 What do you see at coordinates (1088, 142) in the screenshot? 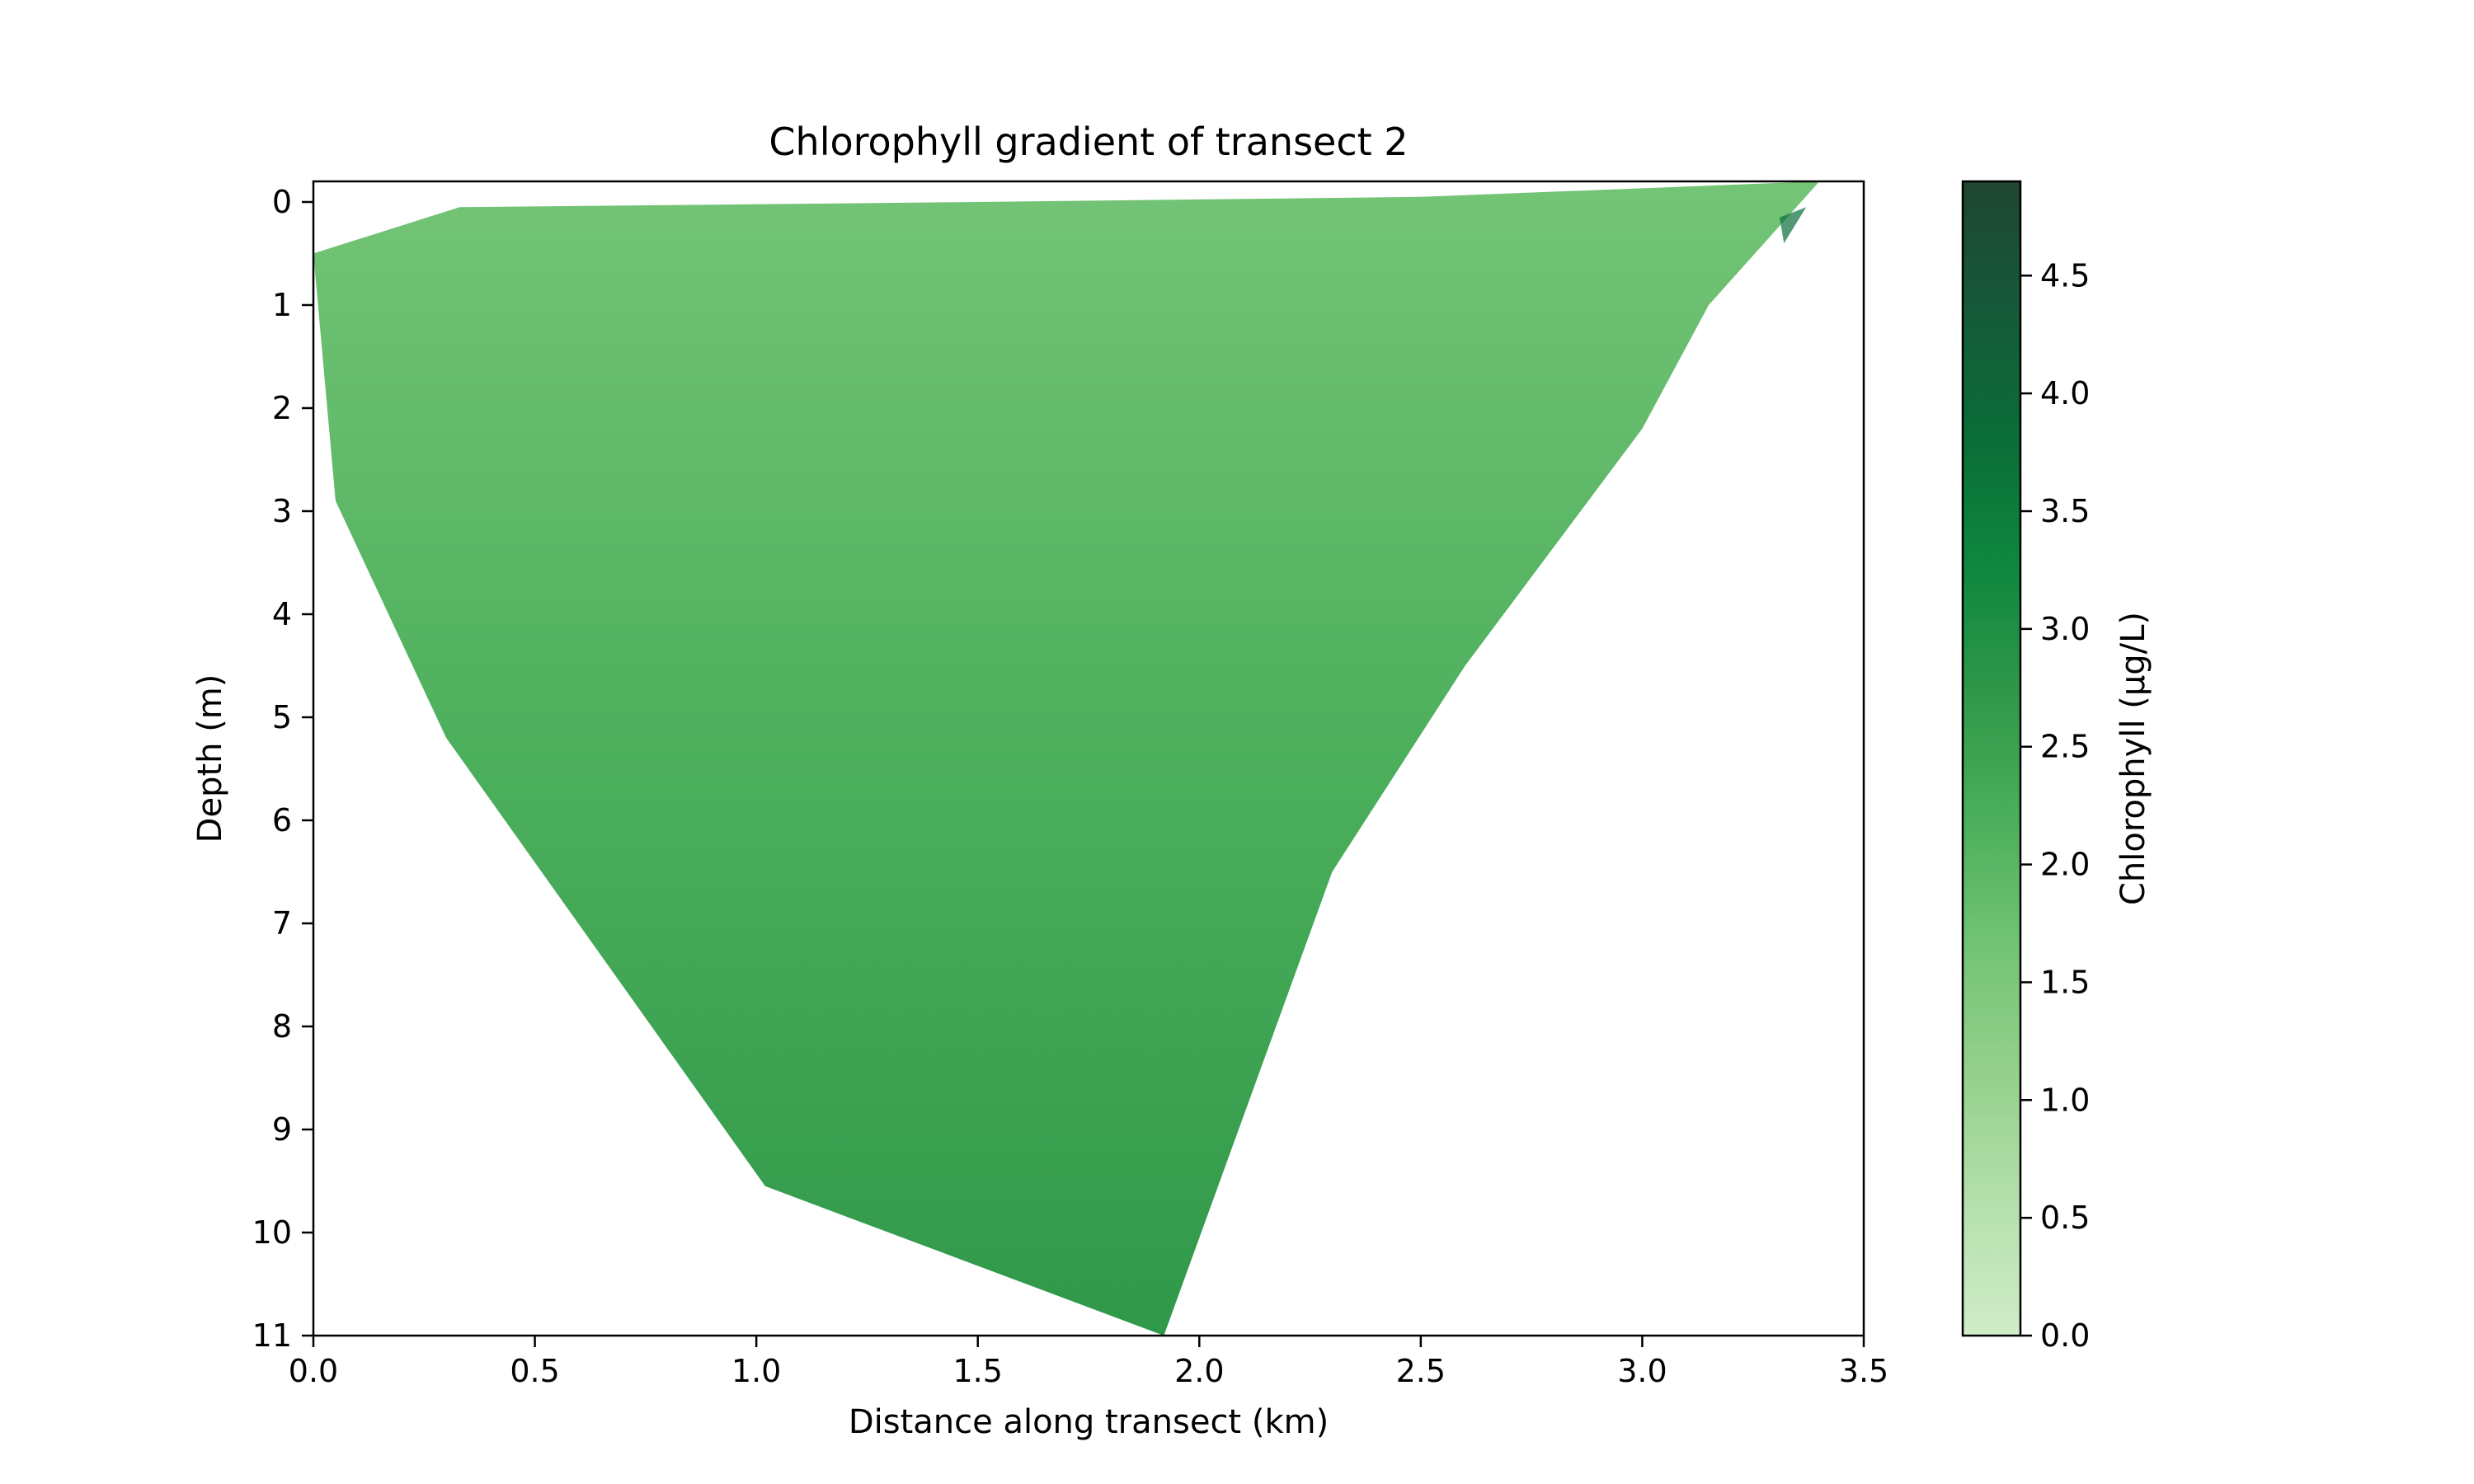
I see `chart-title: Chlorophyll gradient of transect 2` at bounding box center [1088, 142].